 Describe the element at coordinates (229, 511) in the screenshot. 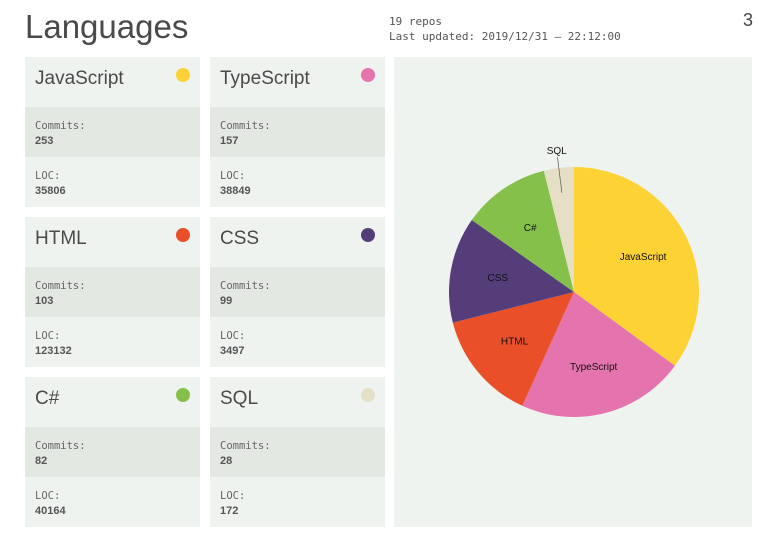

I see `loc-value: 172` at that location.